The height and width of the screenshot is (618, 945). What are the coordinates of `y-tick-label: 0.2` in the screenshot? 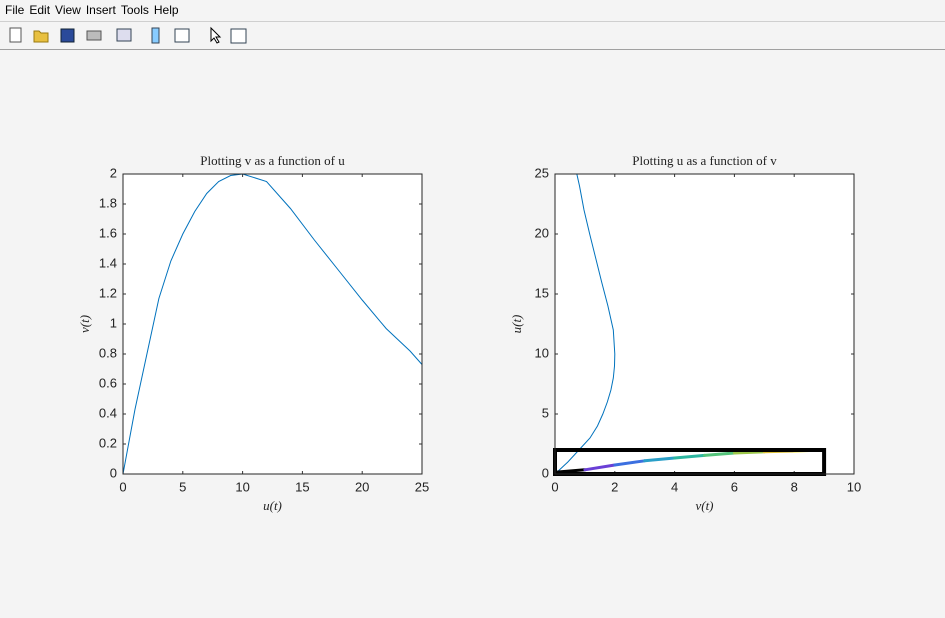 It's located at (108, 442).